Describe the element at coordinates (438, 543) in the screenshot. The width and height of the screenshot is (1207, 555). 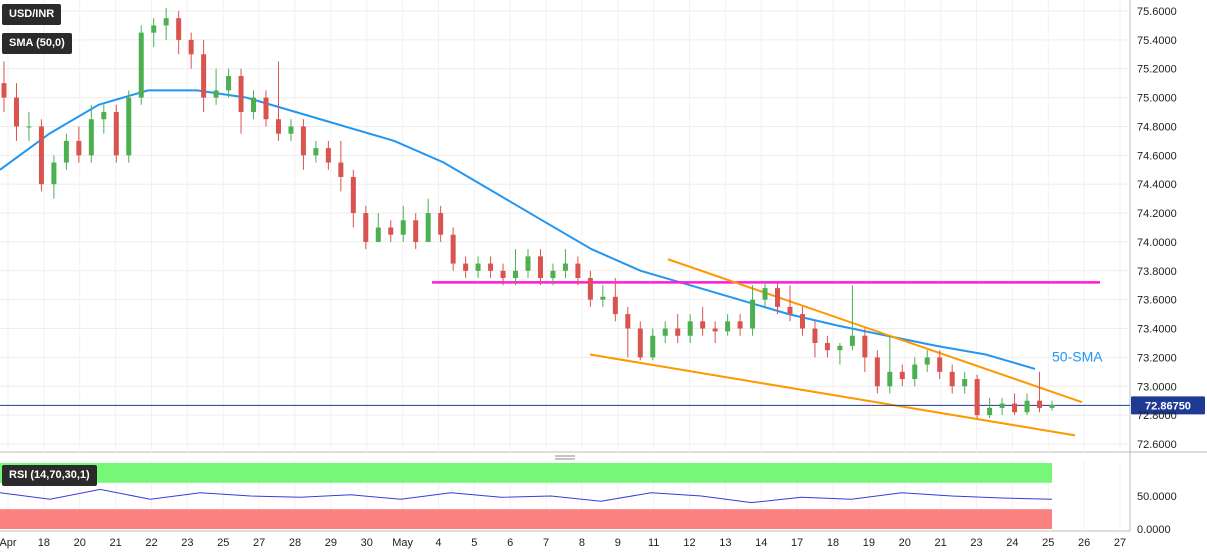
I see `time-tick-label: 4` at that location.